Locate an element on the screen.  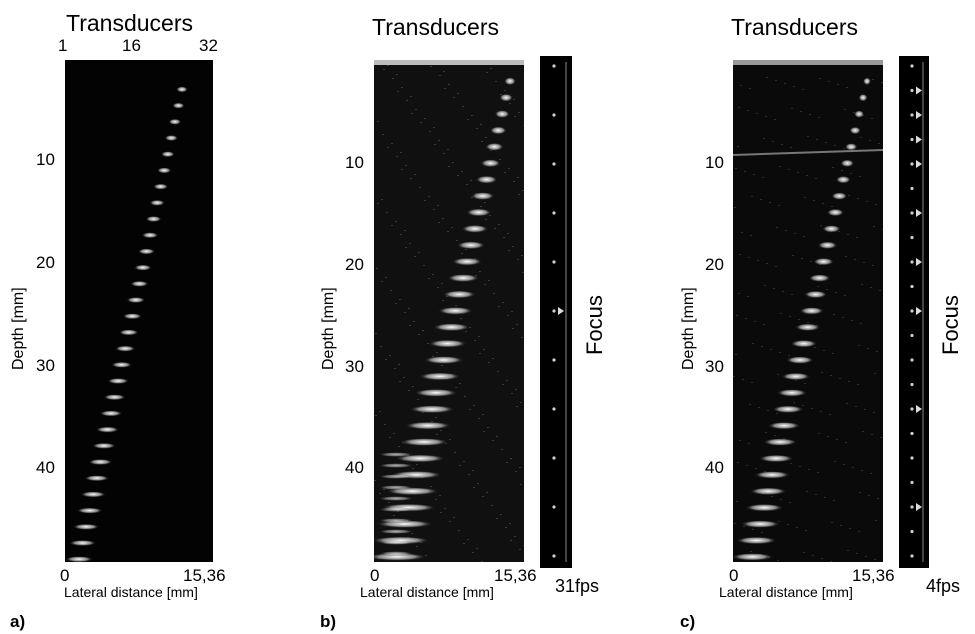
panel-a-depth-tick-20: 20 is located at coordinates (45, 262).